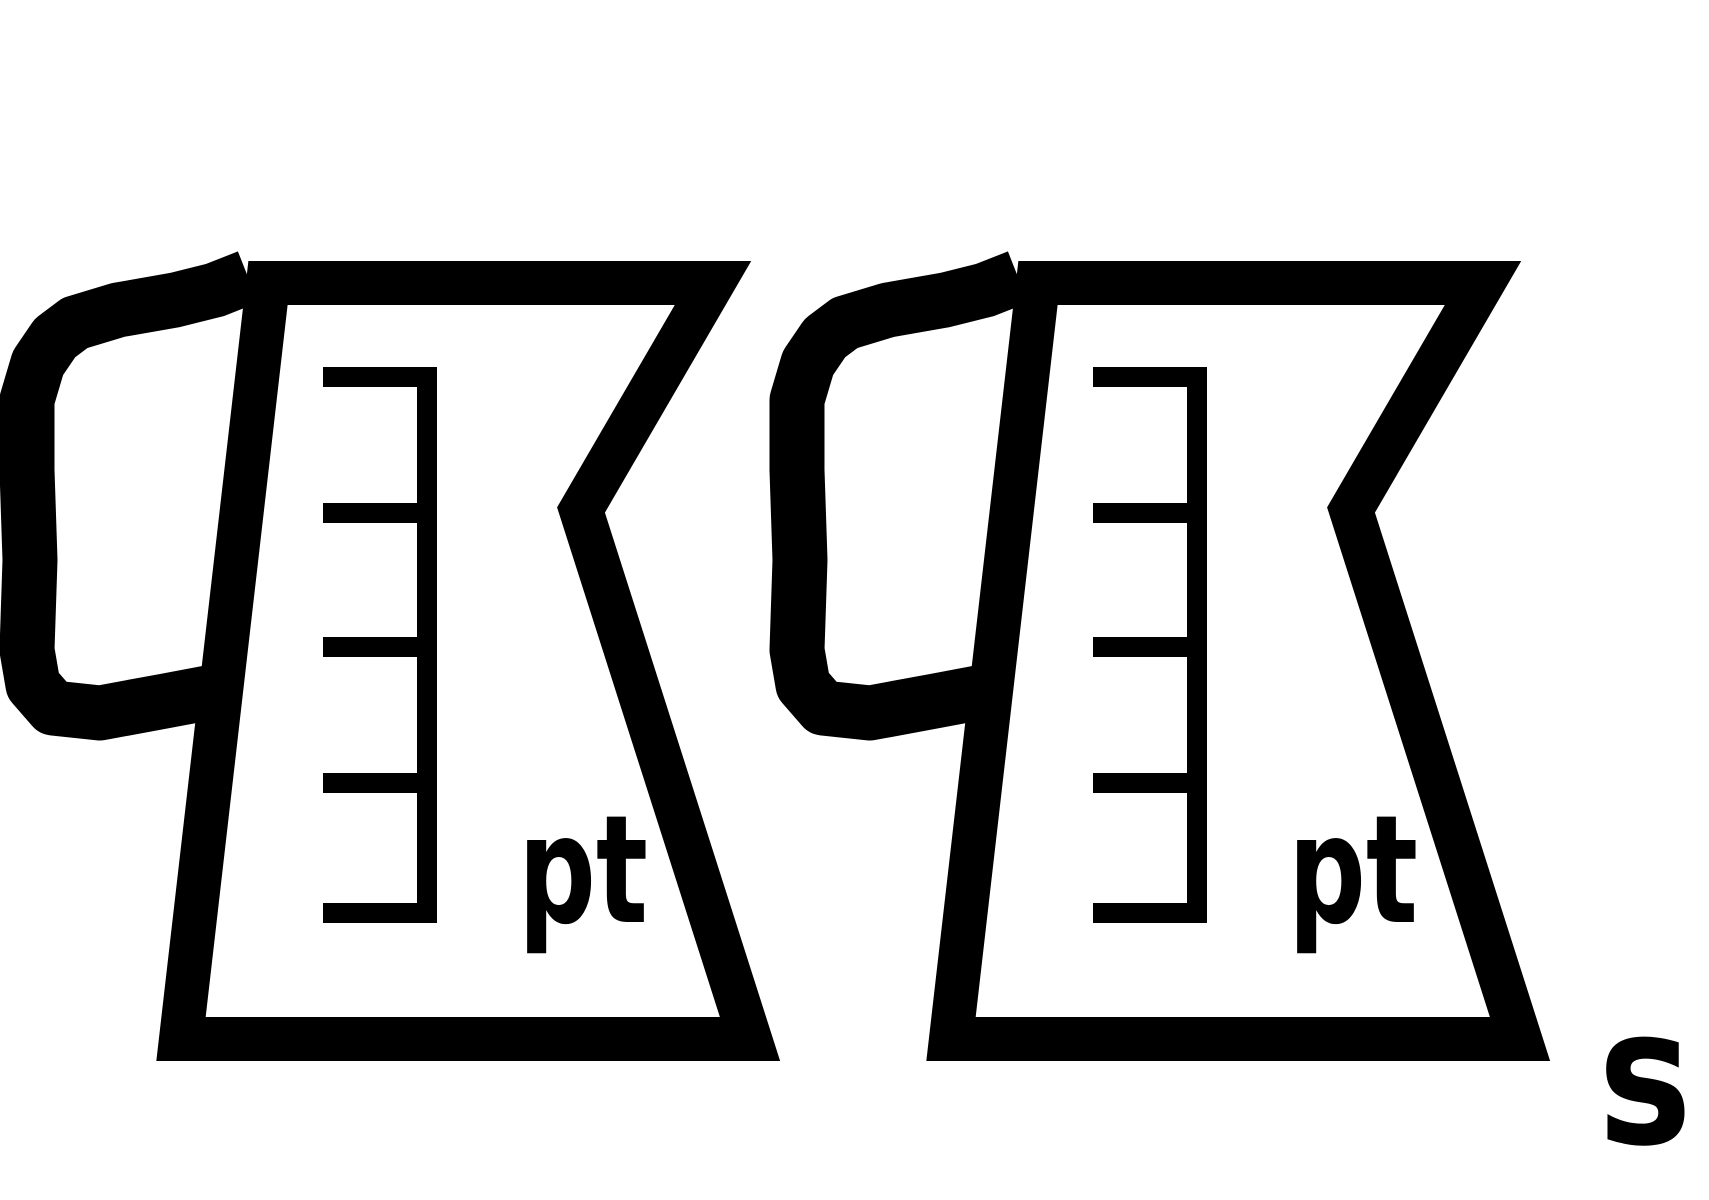 This screenshot has width=1709, height=1200. Describe the element at coordinates (1645, 1077) in the screenshot. I see `plural-suffix: s` at that location.